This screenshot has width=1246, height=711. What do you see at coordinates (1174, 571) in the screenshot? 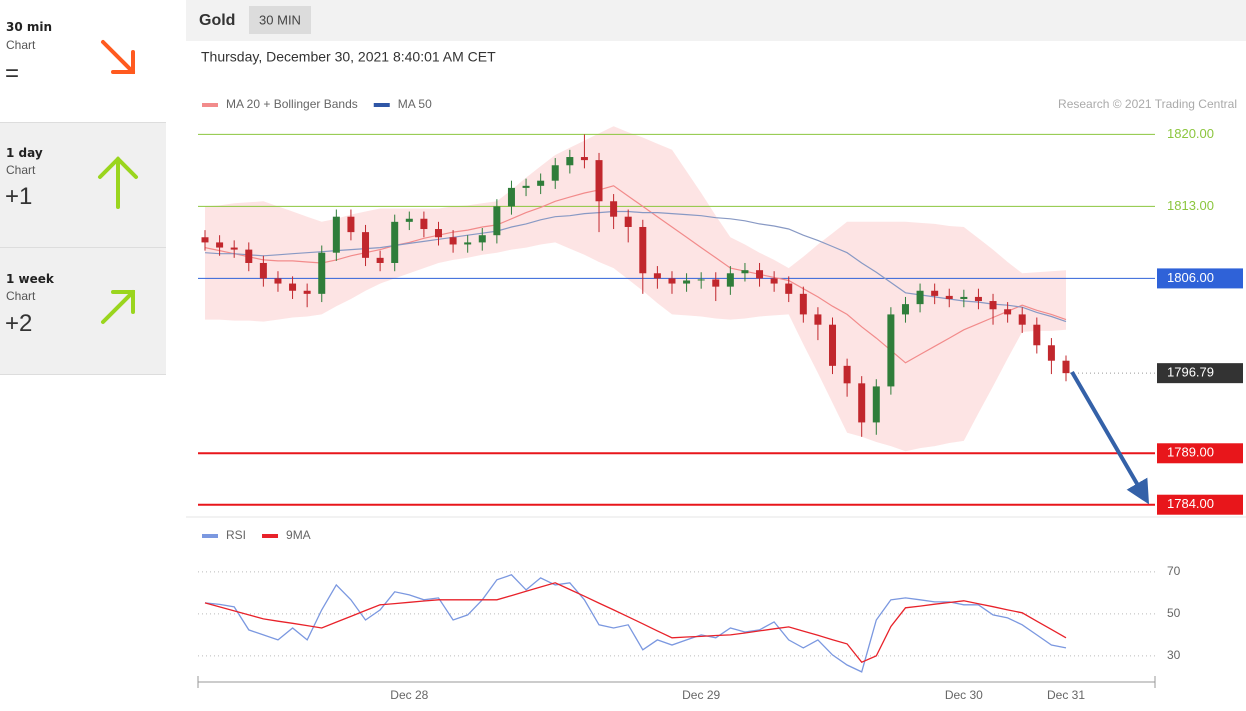
I see `y-tick-label: 70` at bounding box center [1174, 571].